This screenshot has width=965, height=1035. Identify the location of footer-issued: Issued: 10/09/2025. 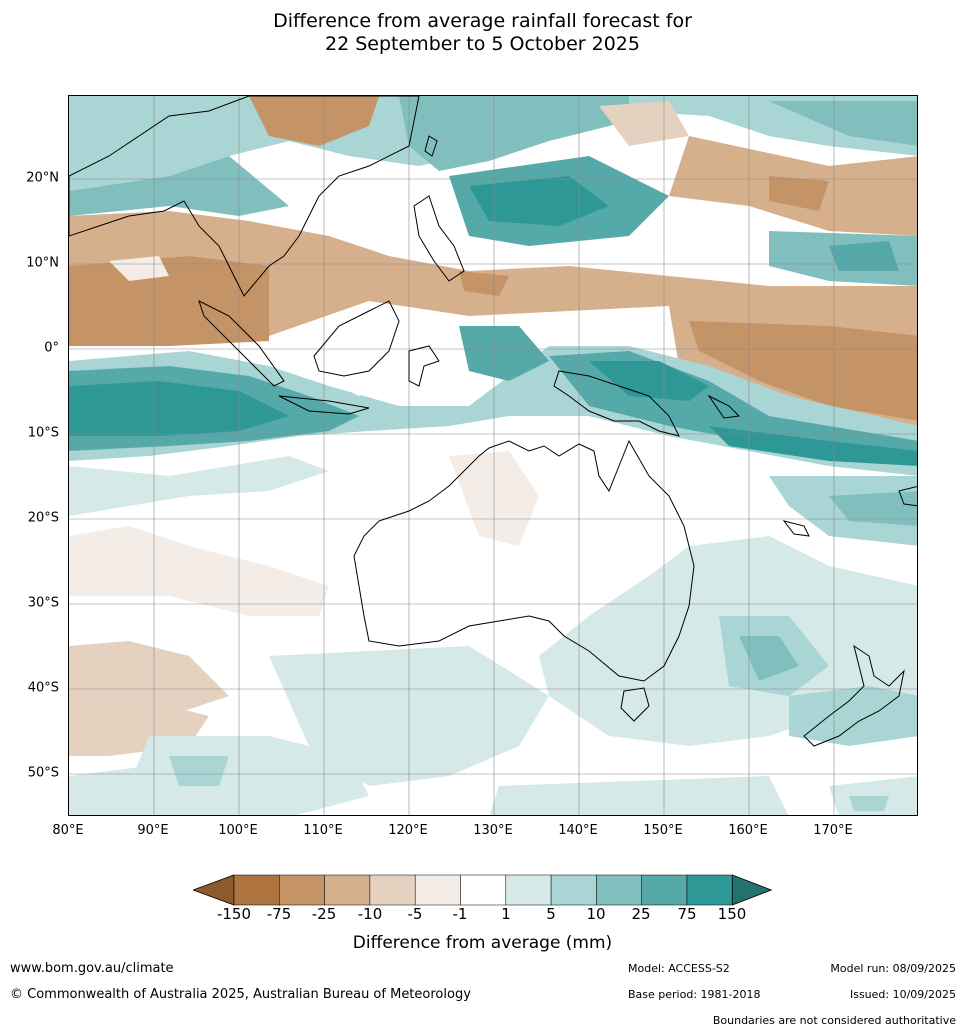
(902, 994).